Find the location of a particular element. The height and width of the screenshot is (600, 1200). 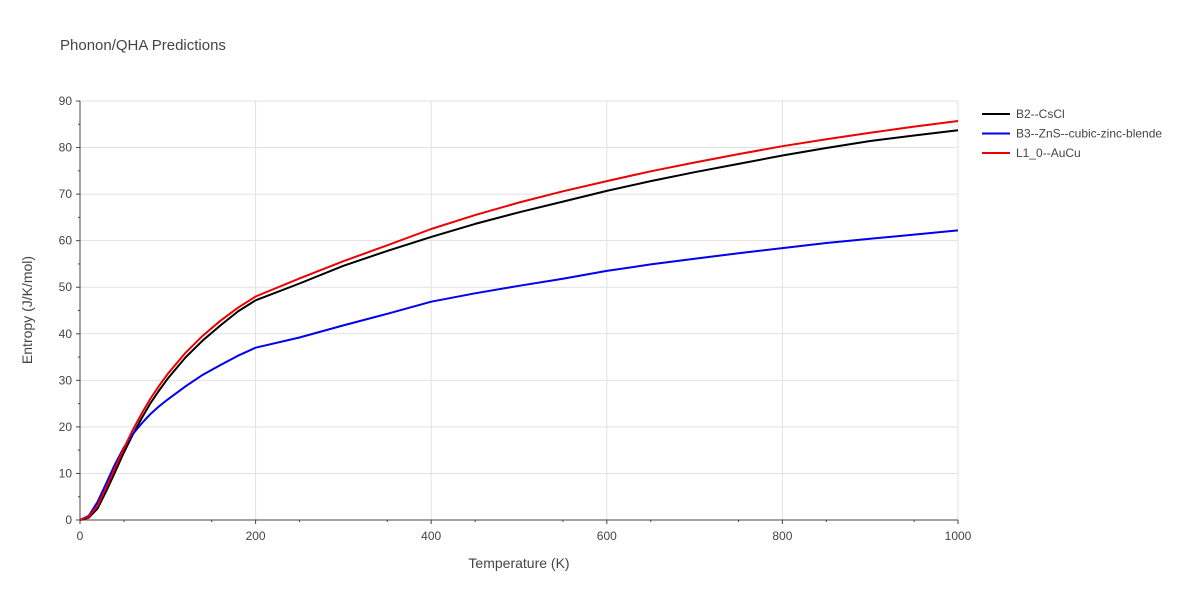

x-tick-label: 1000 is located at coordinates (958, 536).